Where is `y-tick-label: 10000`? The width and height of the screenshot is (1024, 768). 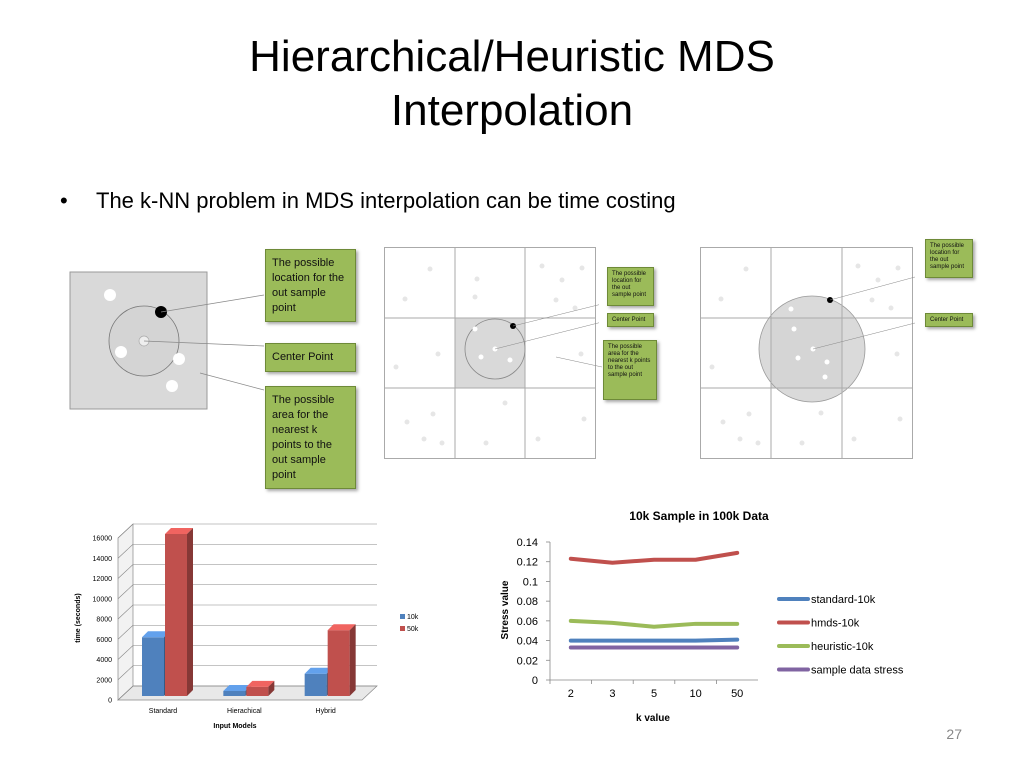 y-tick-label: 10000 is located at coordinates (103, 599).